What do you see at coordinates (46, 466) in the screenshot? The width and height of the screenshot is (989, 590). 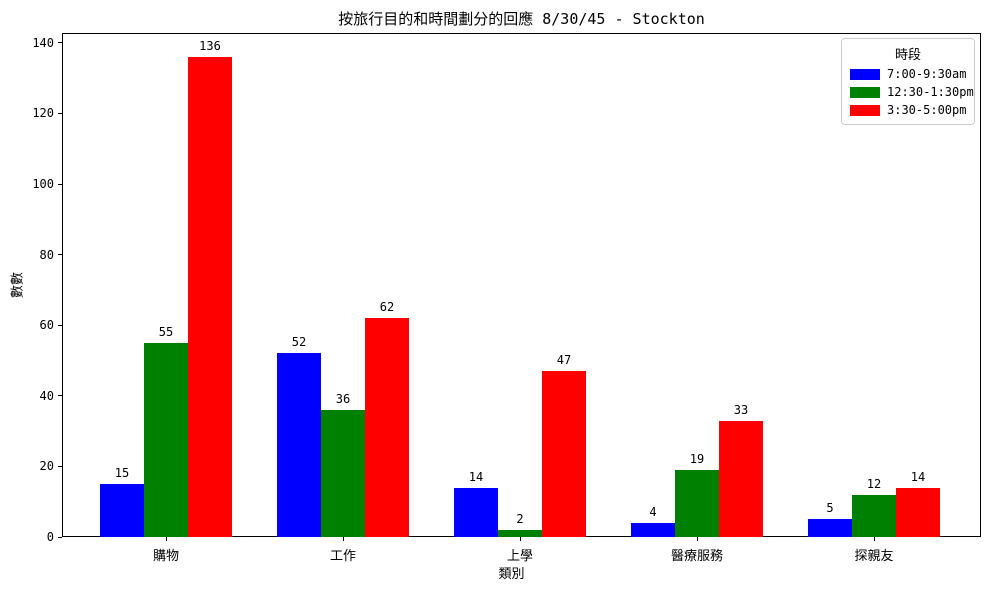 I see `y-tick-label: 20` at bounding box center [46, 466].